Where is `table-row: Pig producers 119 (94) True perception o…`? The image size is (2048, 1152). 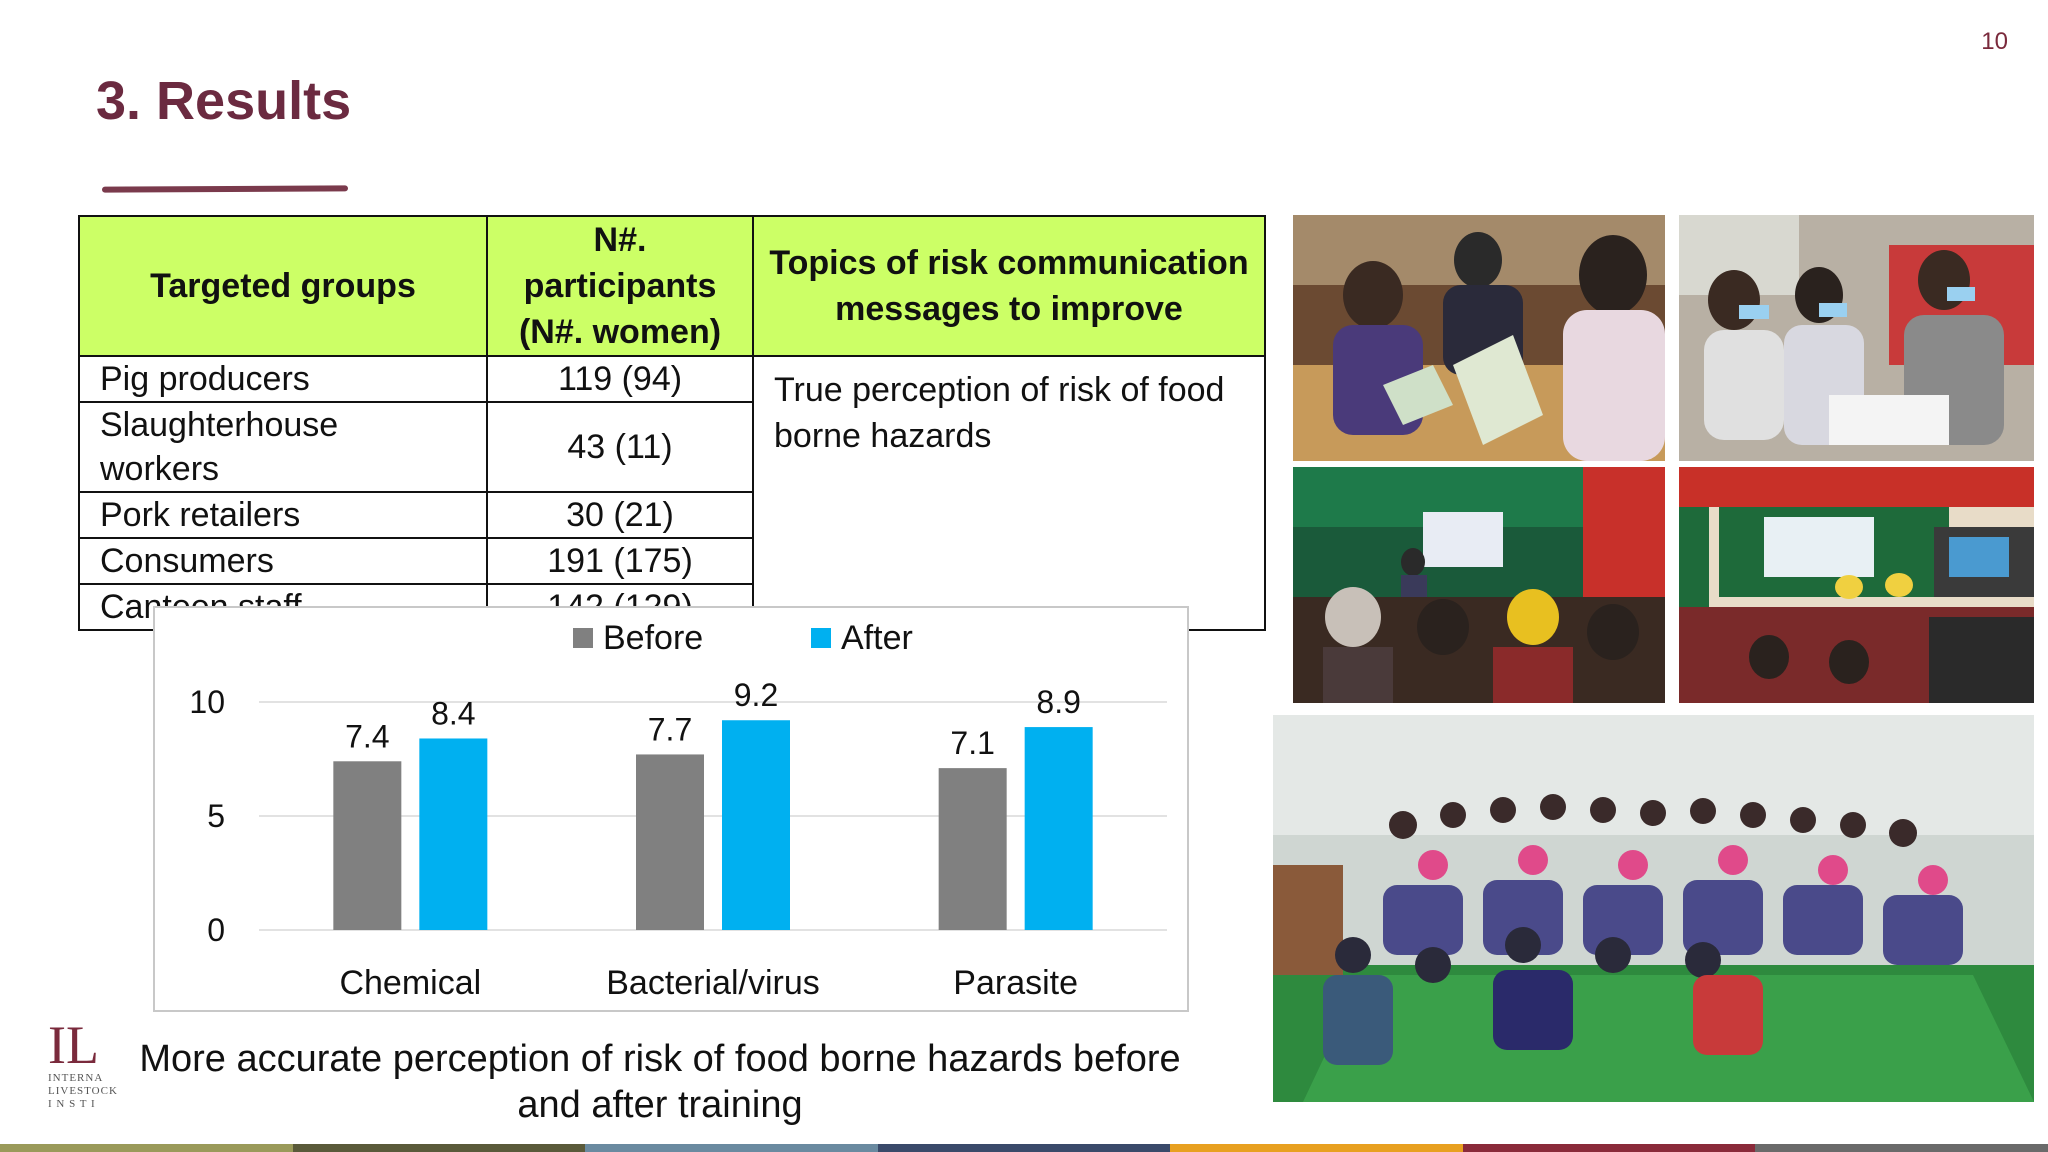 table-row: Pig producers 119 (94) True perception o… is located at coordinates (672, 493).